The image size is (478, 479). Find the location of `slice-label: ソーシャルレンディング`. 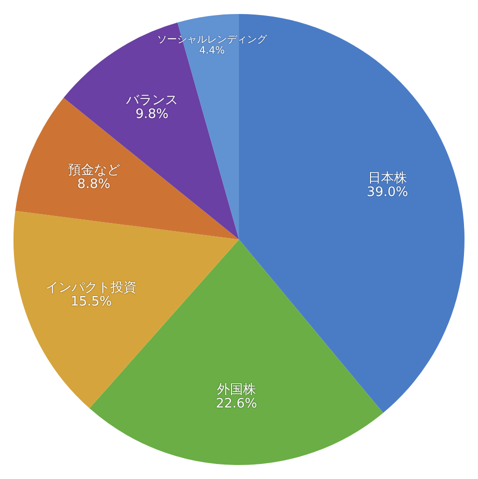

slice-label: ソーシャルレンディング is located at coordinates (212, 40).